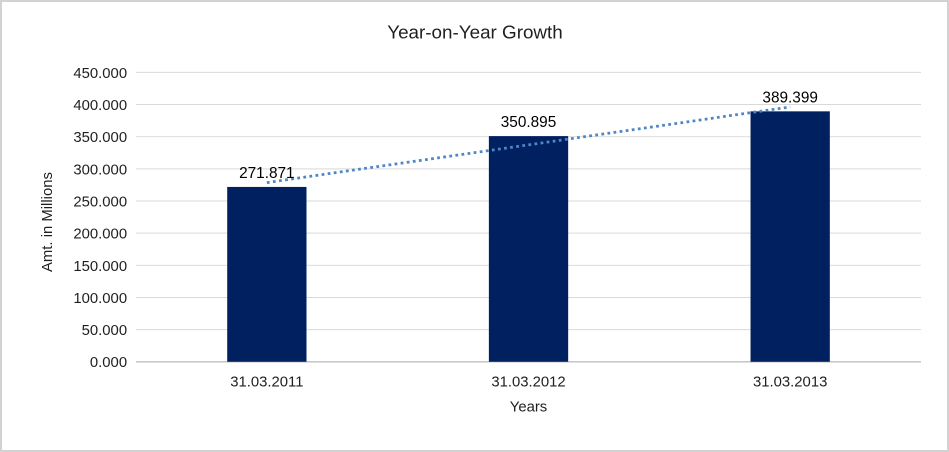 This screenshot has height=452, width=949. I want to click on y-tick-label: 300.000, so click(100, 170).